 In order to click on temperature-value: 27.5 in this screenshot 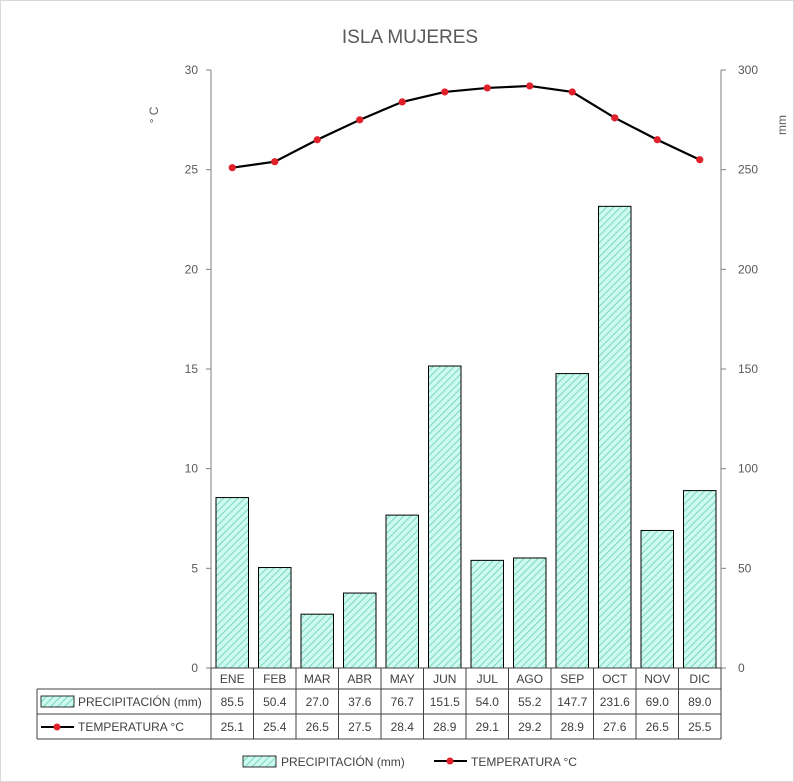, I will do `click(360, 727)`.